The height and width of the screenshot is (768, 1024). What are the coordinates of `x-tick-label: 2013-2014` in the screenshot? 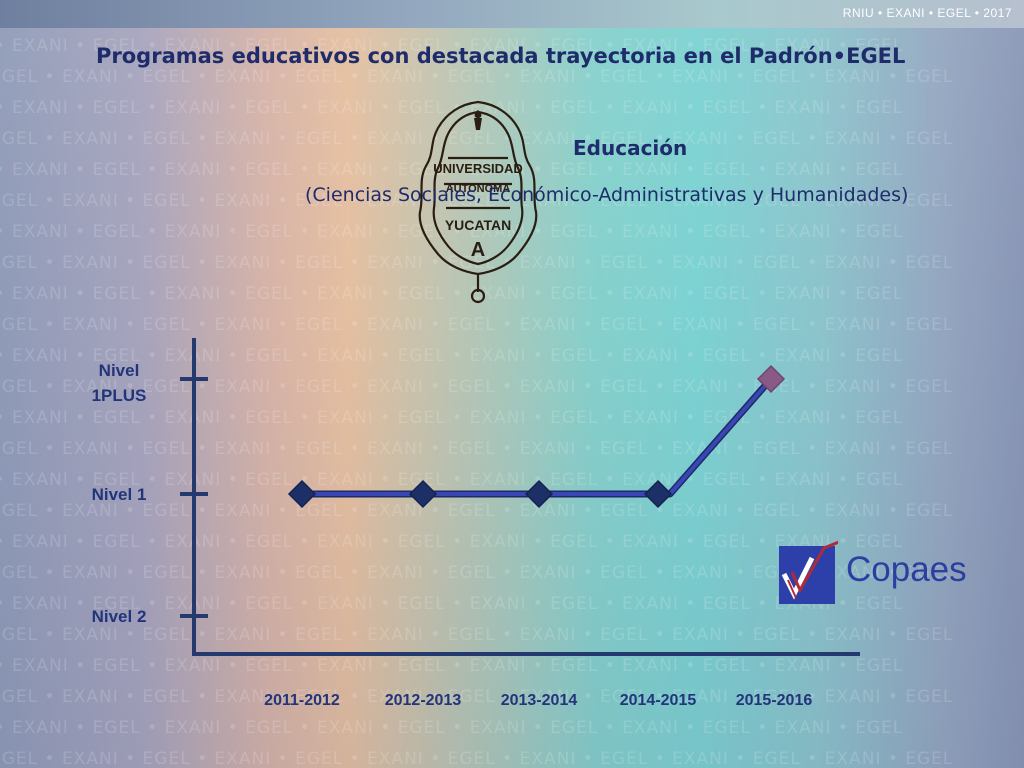 It's located at (539, 700).